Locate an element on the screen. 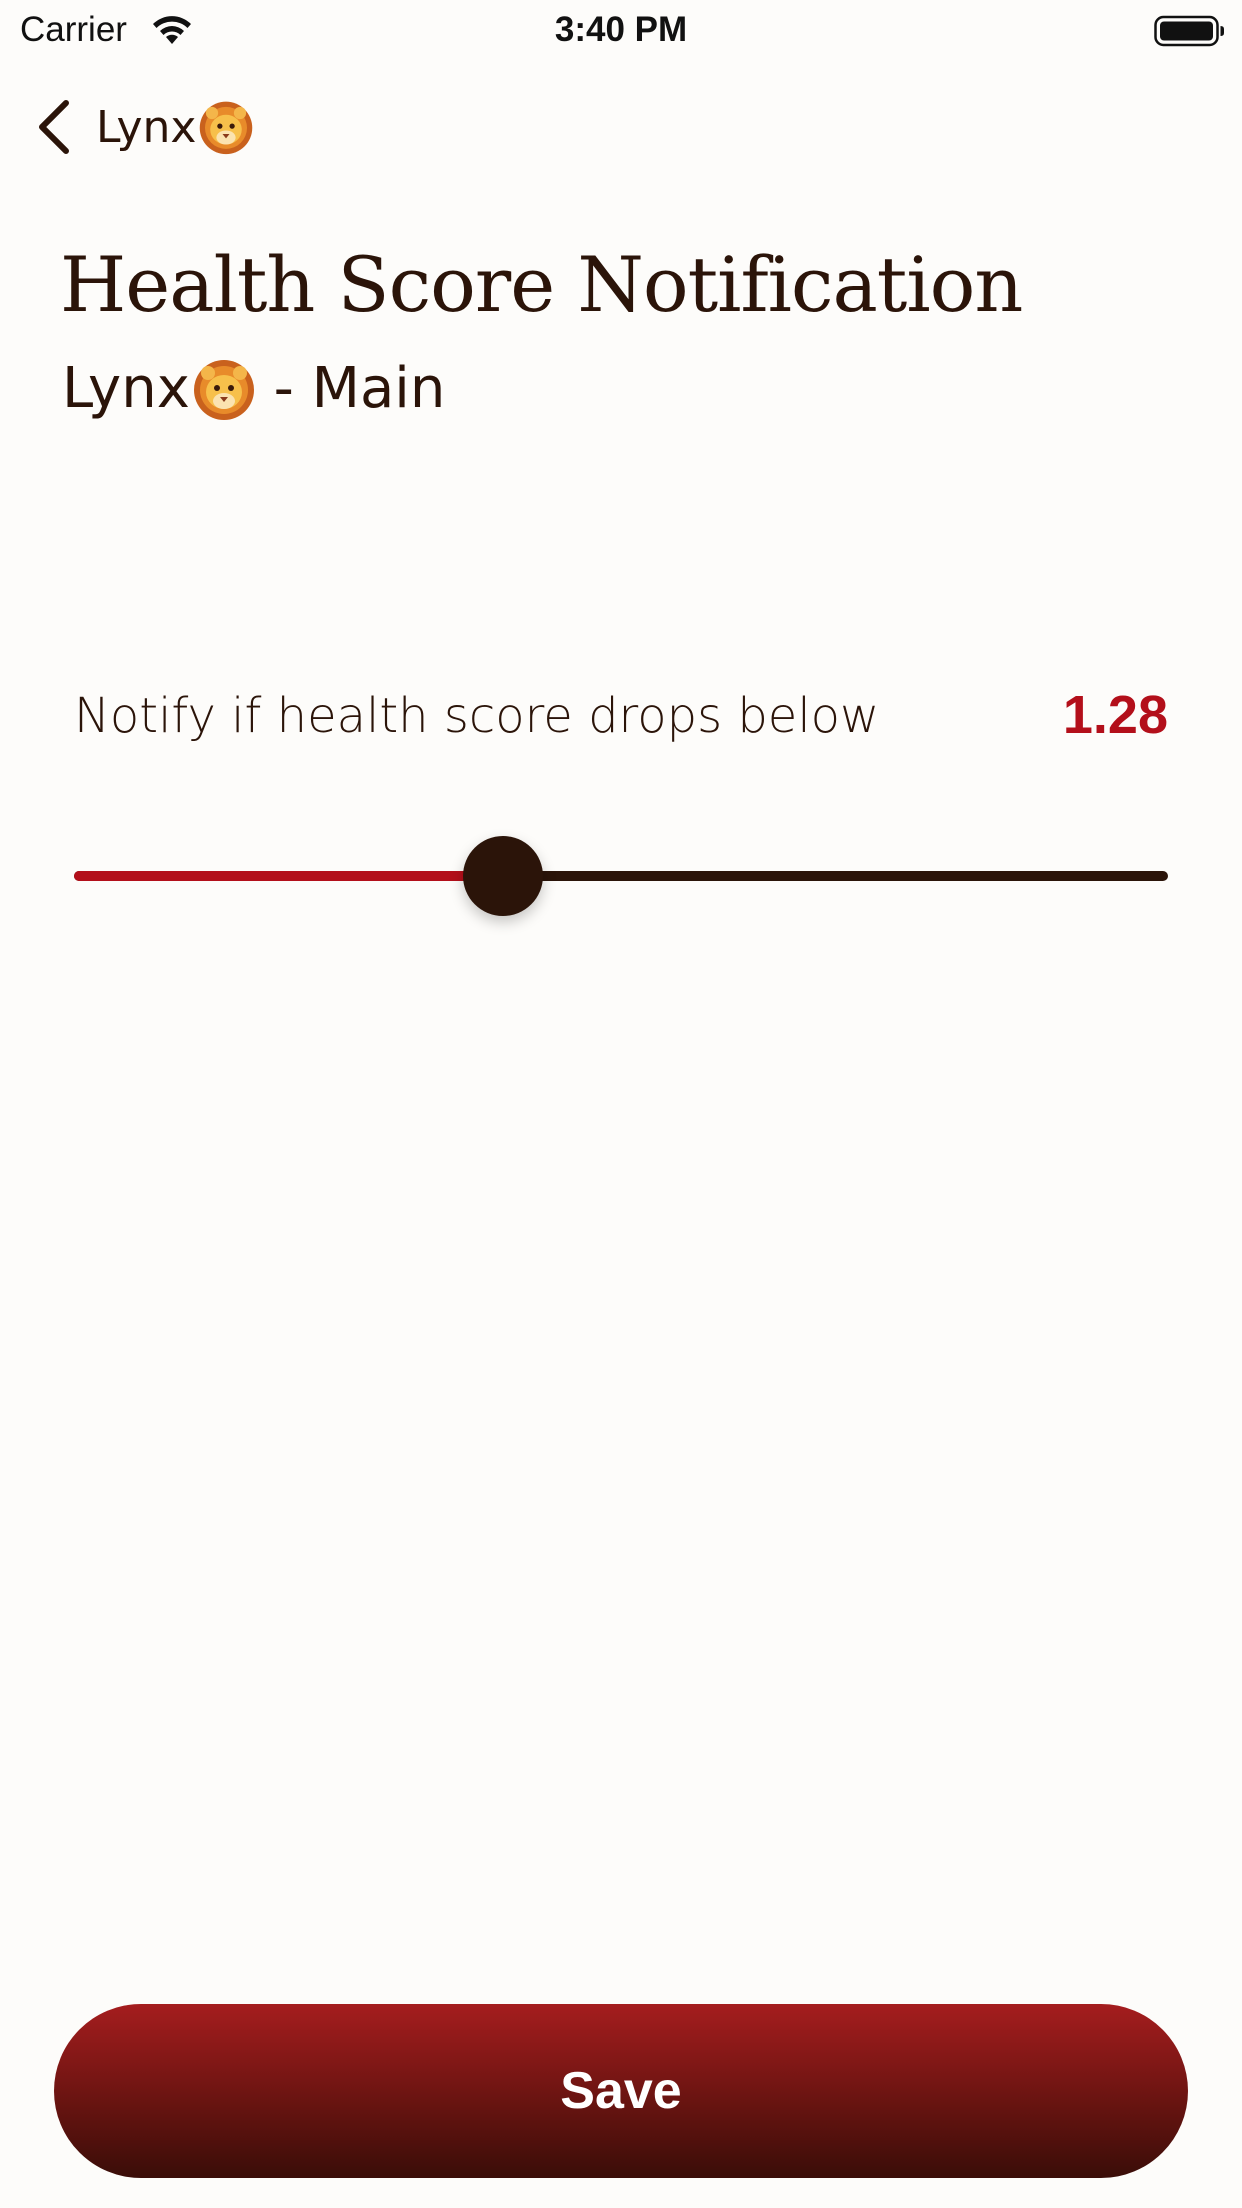  battery-icon is located at coordinates (1189, 31).